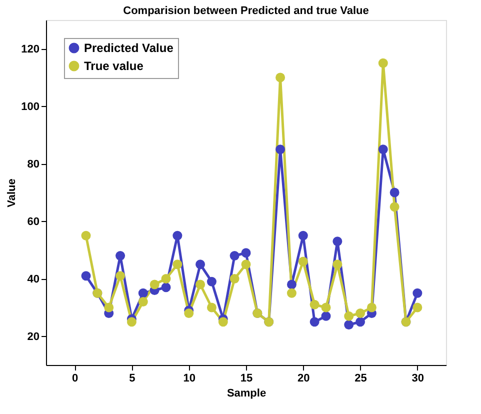 Image resolution: width=481 pixels, height=414 pixels. Describe the element at coordinates (33, 336) in the screenshot. I see `y-tick-label: 20` at that location.